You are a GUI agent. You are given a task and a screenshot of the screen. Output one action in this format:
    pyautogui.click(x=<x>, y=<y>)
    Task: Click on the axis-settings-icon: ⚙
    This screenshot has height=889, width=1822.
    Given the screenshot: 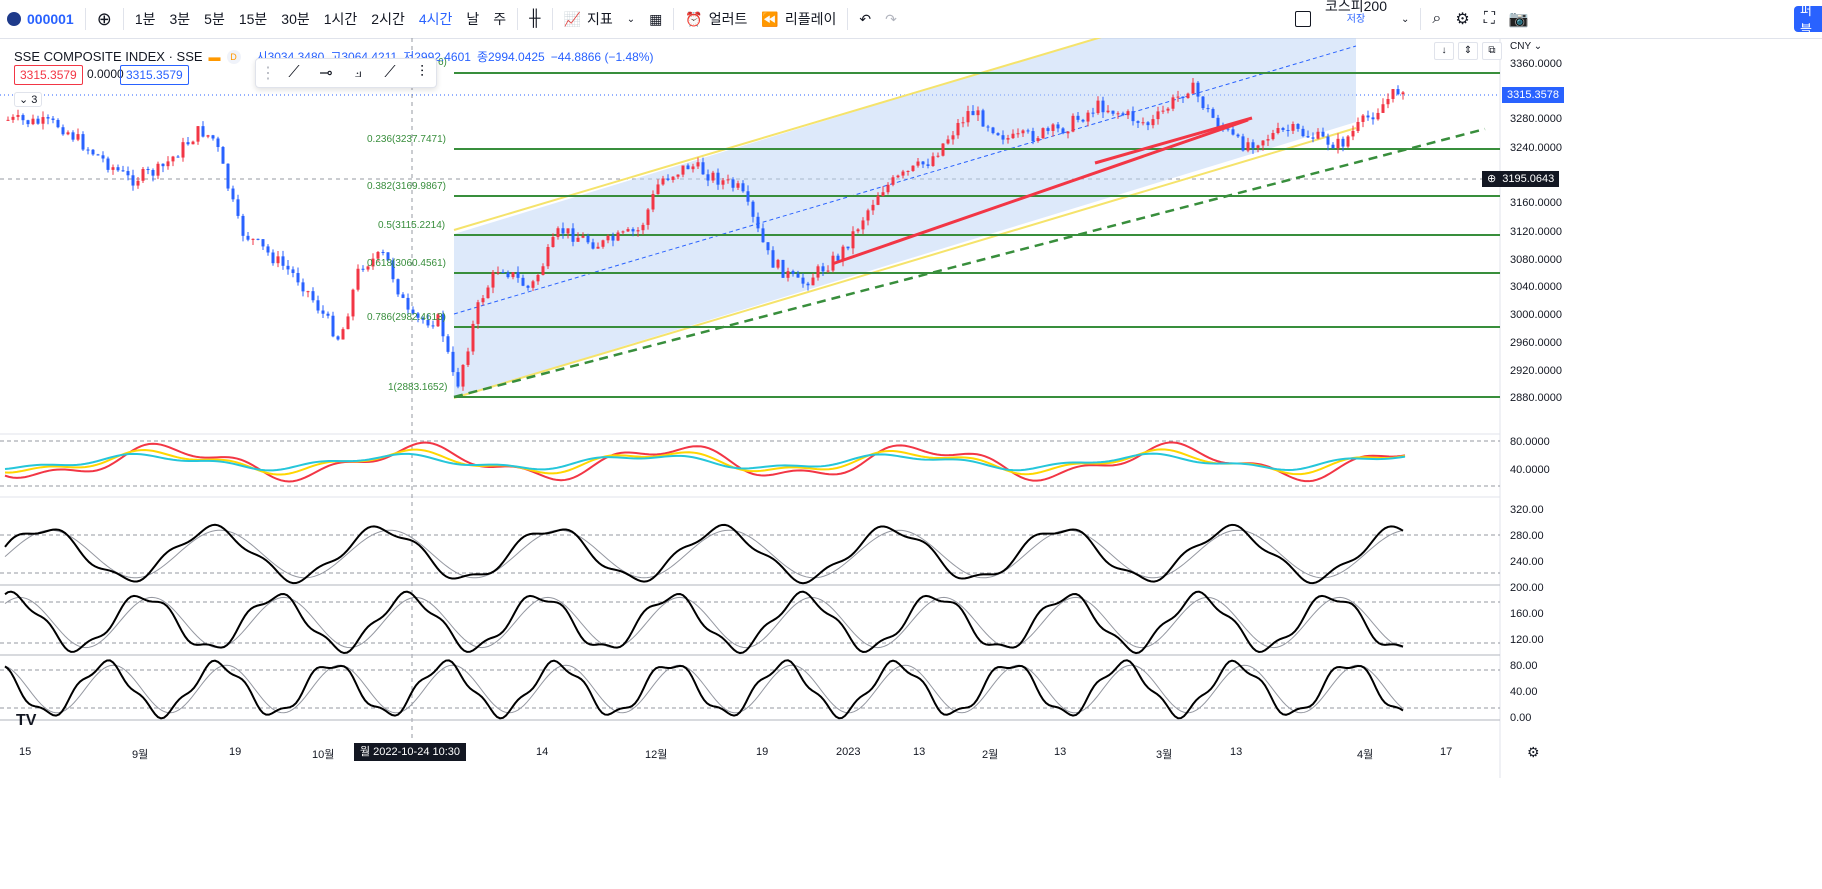 What is the action you would take?
    pyautogui.click(x=1533, y=752)
    